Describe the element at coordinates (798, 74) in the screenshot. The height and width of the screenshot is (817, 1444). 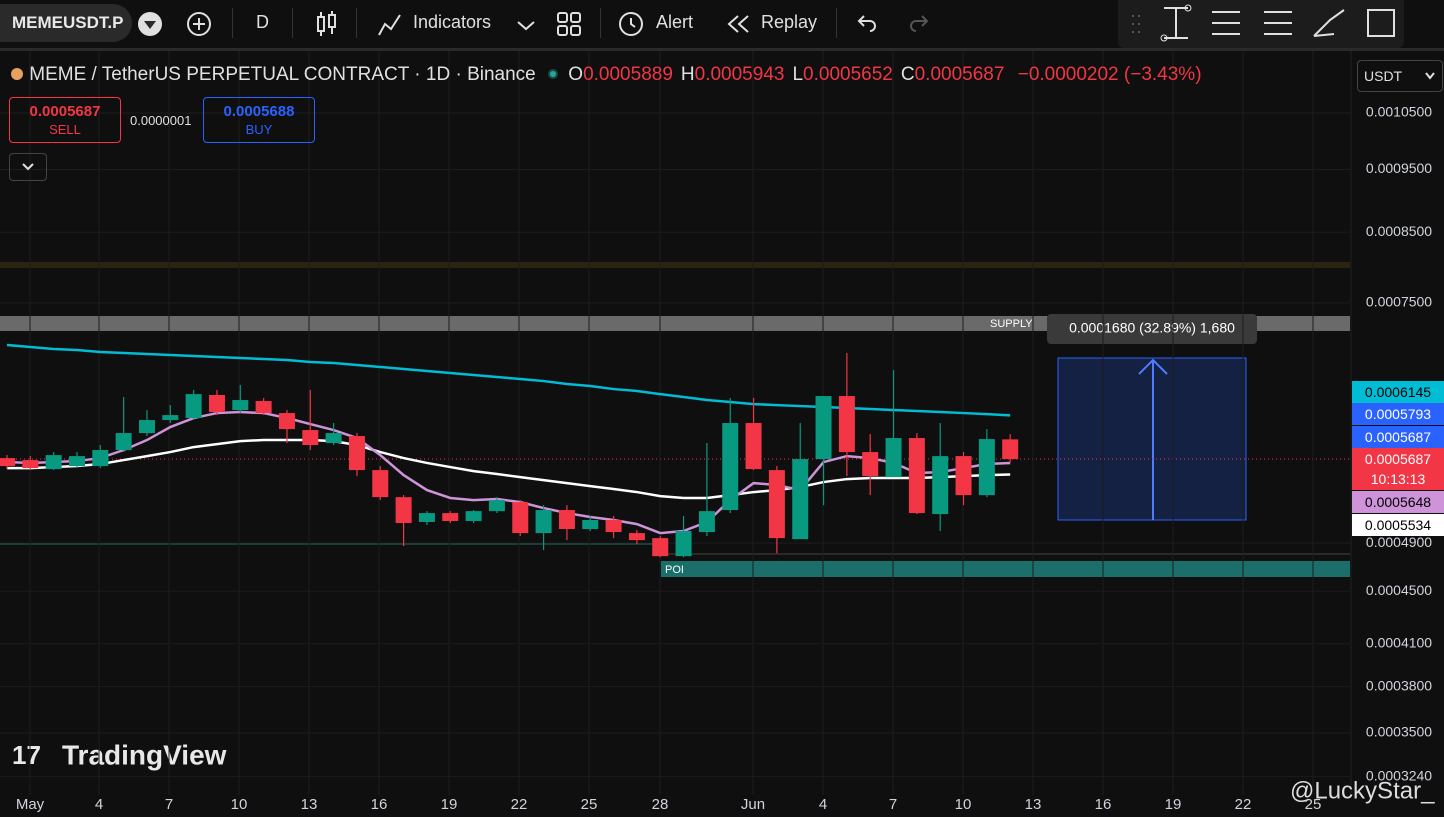
I see `ohlc-key: L` at that location.